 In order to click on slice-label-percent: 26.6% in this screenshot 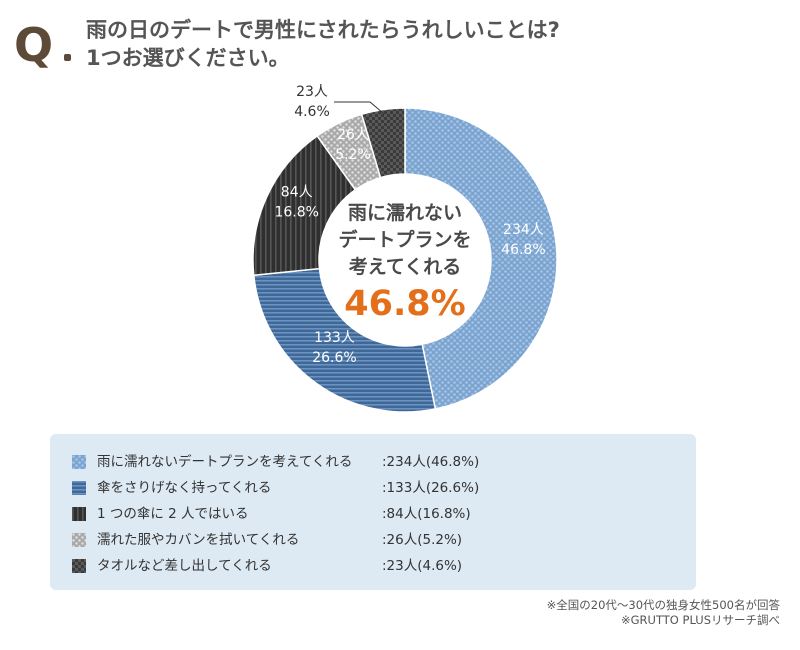, I will do `click(334, 358)`.